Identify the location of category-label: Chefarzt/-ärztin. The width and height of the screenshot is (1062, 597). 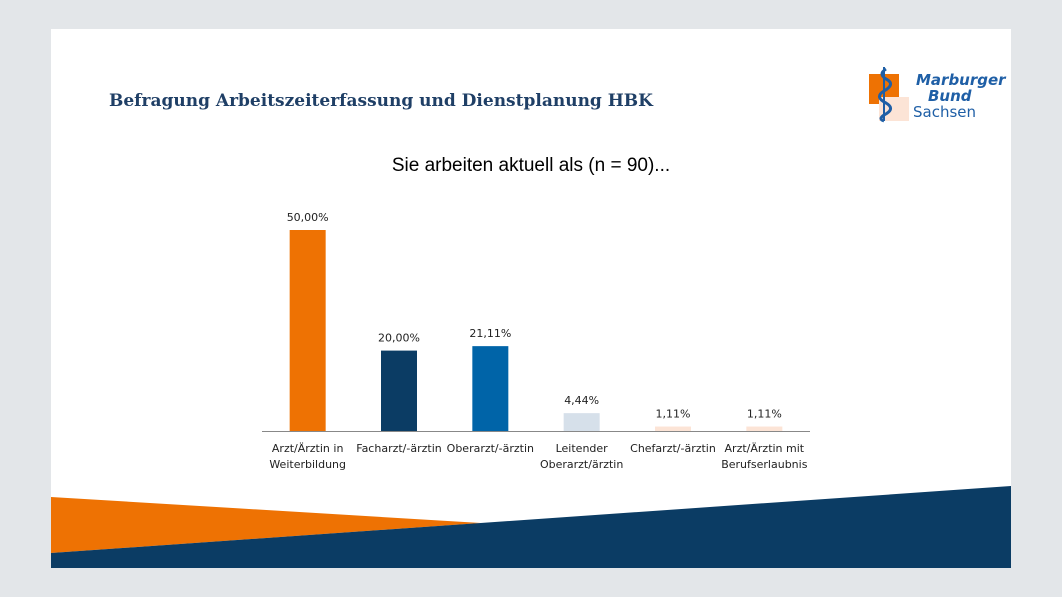
(673, 448).